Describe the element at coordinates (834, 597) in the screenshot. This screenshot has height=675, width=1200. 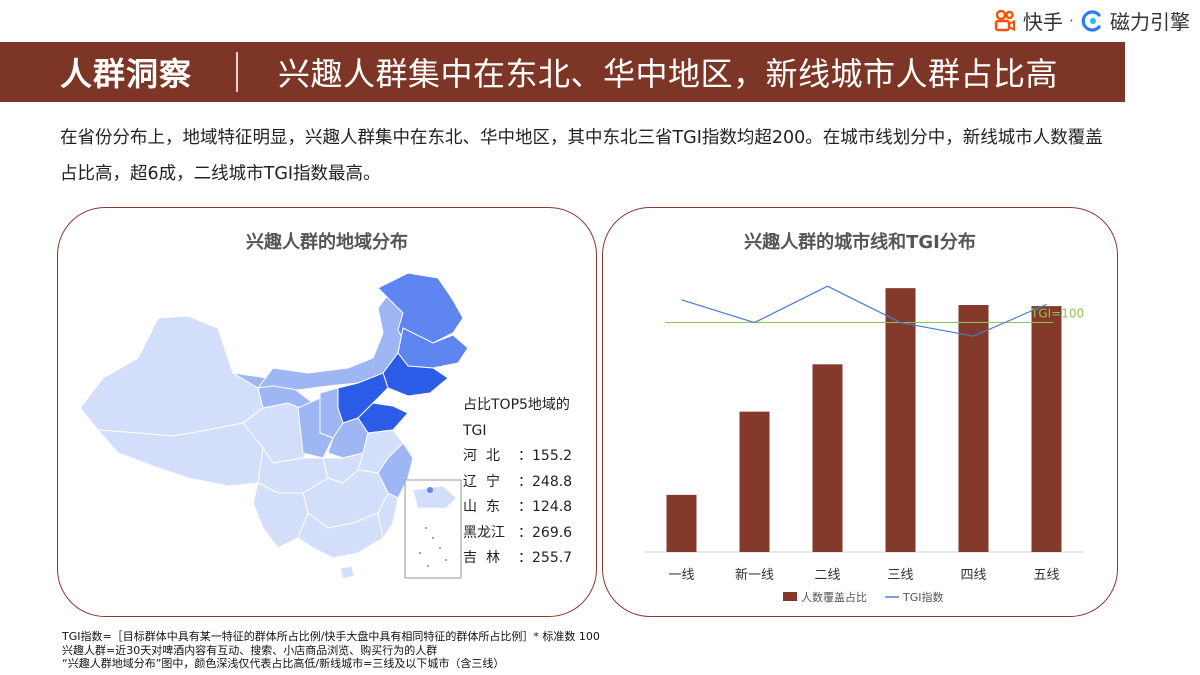
I see `legend-bar-label: 人数覆盖占比` at that location.